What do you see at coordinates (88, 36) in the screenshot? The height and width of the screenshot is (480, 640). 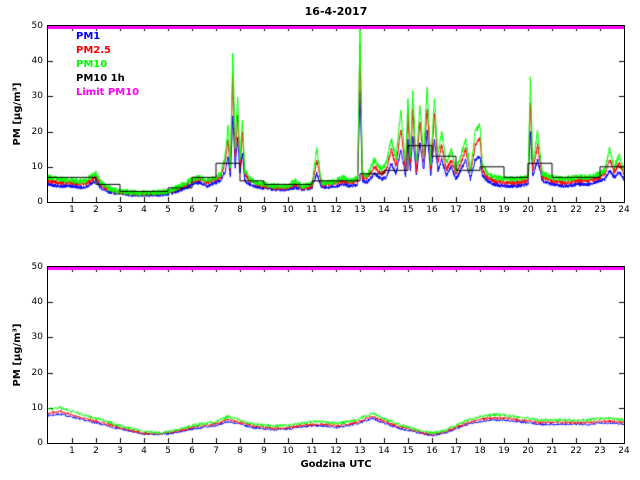 I see `legend-item-pm1: PM1` at bounding box center [88, 36].